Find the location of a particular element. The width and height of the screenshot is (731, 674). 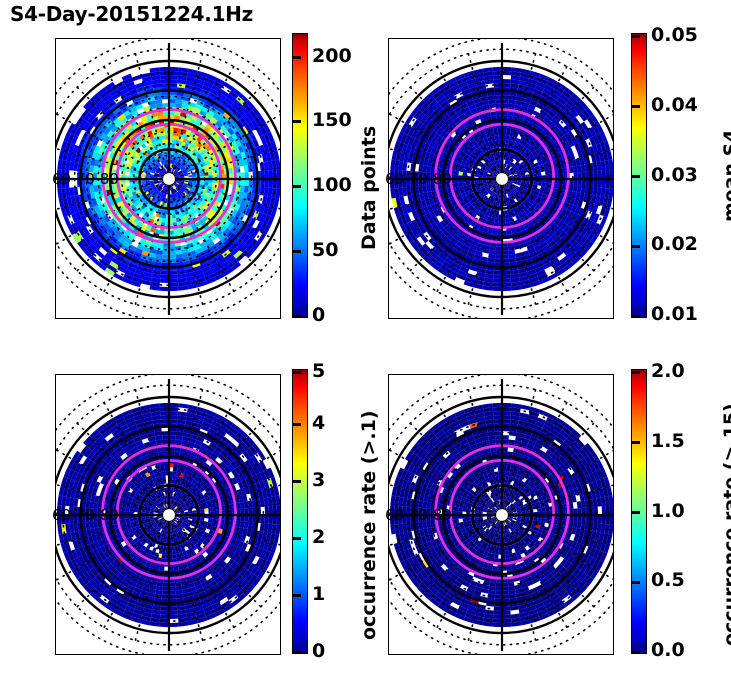

cb-tick-label-br-4: 2.0 is located at coordinates (668, 371).